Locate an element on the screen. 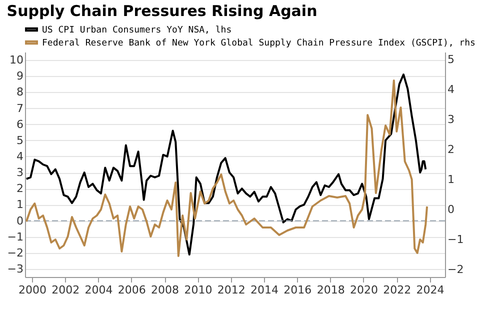 The width and height of the screenshot is (500, 323). y-tick-label: 5 is located at coordinates (20, 140).